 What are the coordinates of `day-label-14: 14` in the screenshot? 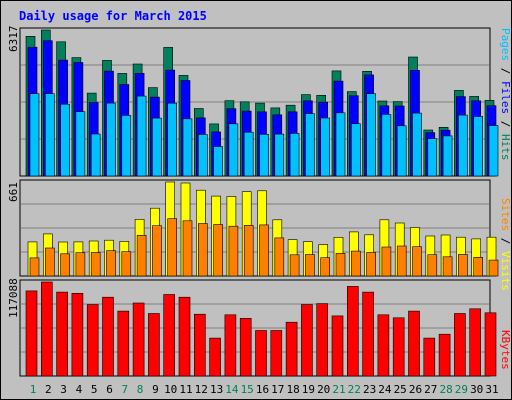 It's located at (232, 389).